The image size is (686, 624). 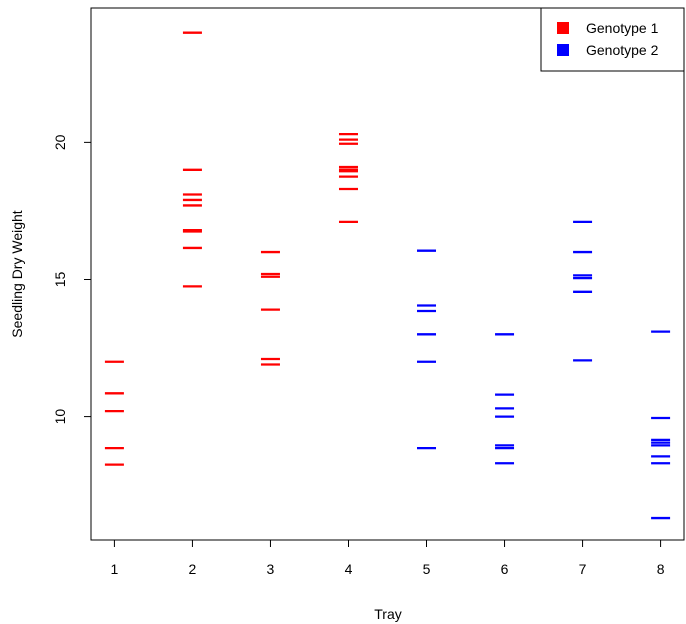 I want to click on x-tick-label: 3, so click(x=271, y=569).